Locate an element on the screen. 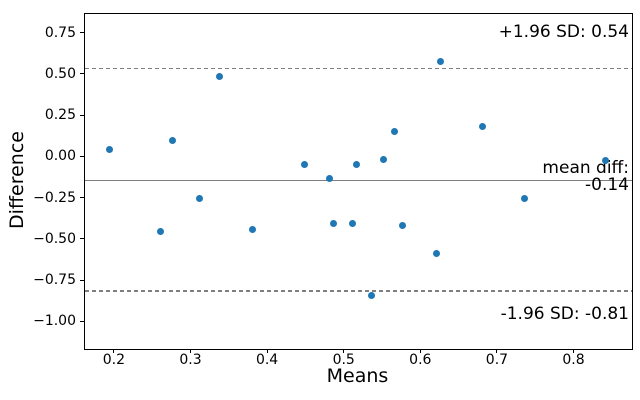 Image resolution: width=640 pixels, height=400 pixels. mean-diff-line is located at coordinates (358, 180).